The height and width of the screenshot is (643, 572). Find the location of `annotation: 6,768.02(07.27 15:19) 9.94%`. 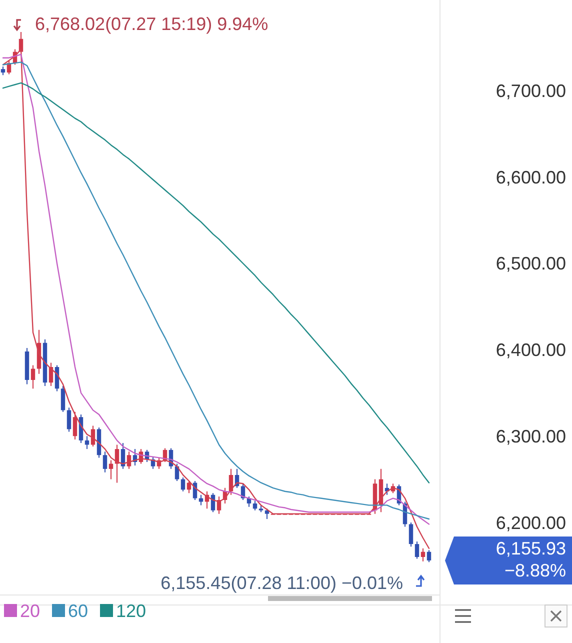

annotation: 6,768.02(07.27 15:19) 9.94% is located at coordinates (151, 24).